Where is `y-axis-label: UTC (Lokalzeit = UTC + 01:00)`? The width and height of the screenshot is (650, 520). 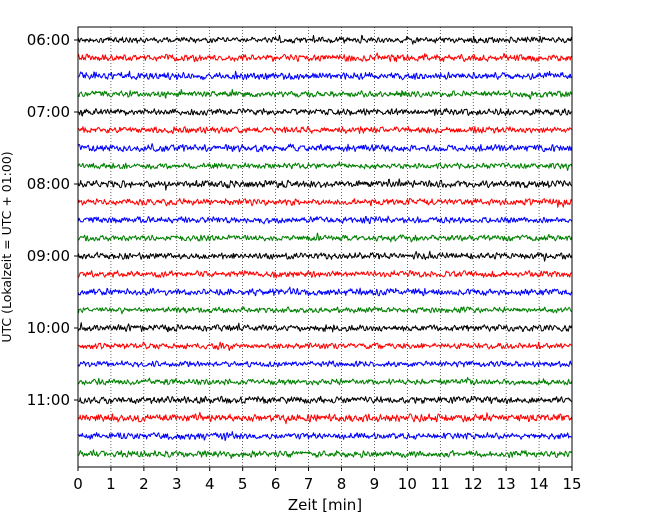 y-axis-label: UTC (Lokalzeit = UTC + 01:00) is located at coordinates (7, 246).